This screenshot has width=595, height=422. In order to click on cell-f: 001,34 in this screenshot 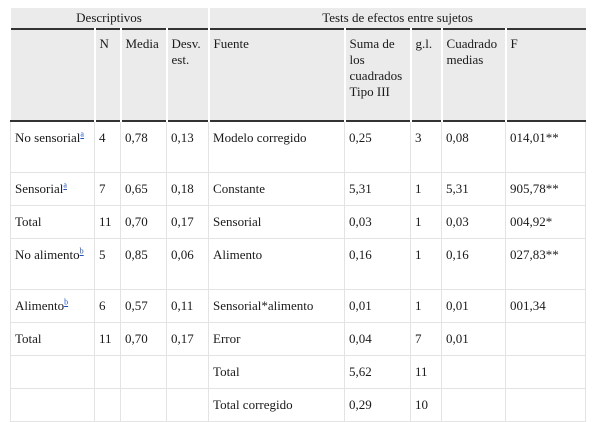, I will do `click(546, 306)`.